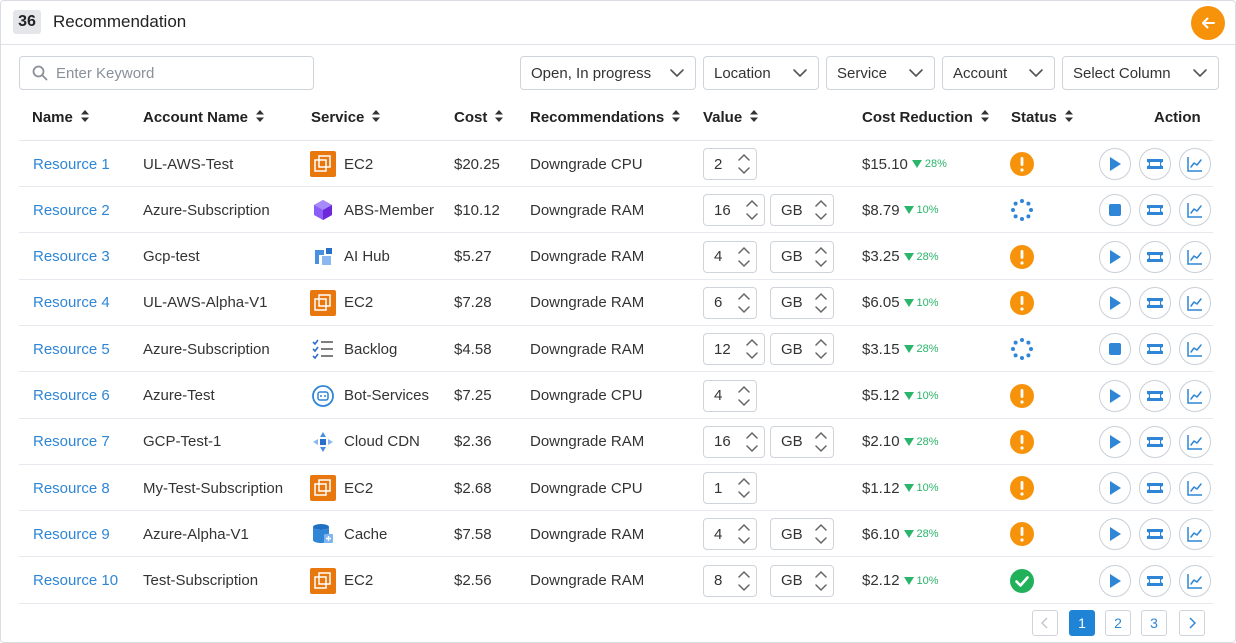 The height and width of the screenshot is (643, 1236). What do you see at coordinates (730, 164) in the screenshot?
I see `value-stepper: 2` at bounding box center [730, 164].